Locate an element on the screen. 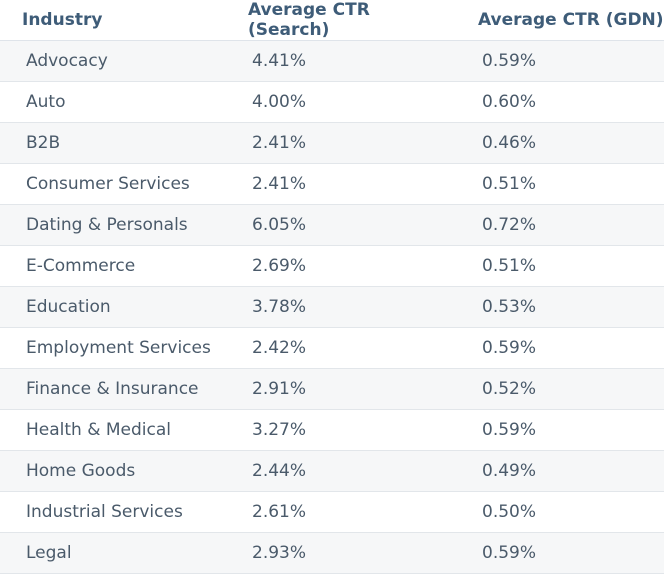 Image resolution: width=664 pixels, height=574 pixels. cell-ctr-gdn: 0.50% is located at coordinates (559, 512).